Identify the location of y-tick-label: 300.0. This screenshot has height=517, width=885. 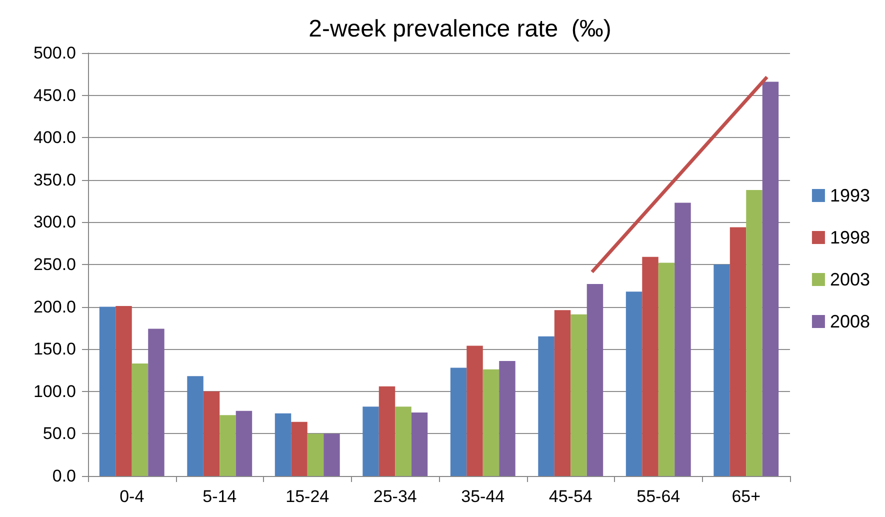
(54, 222).